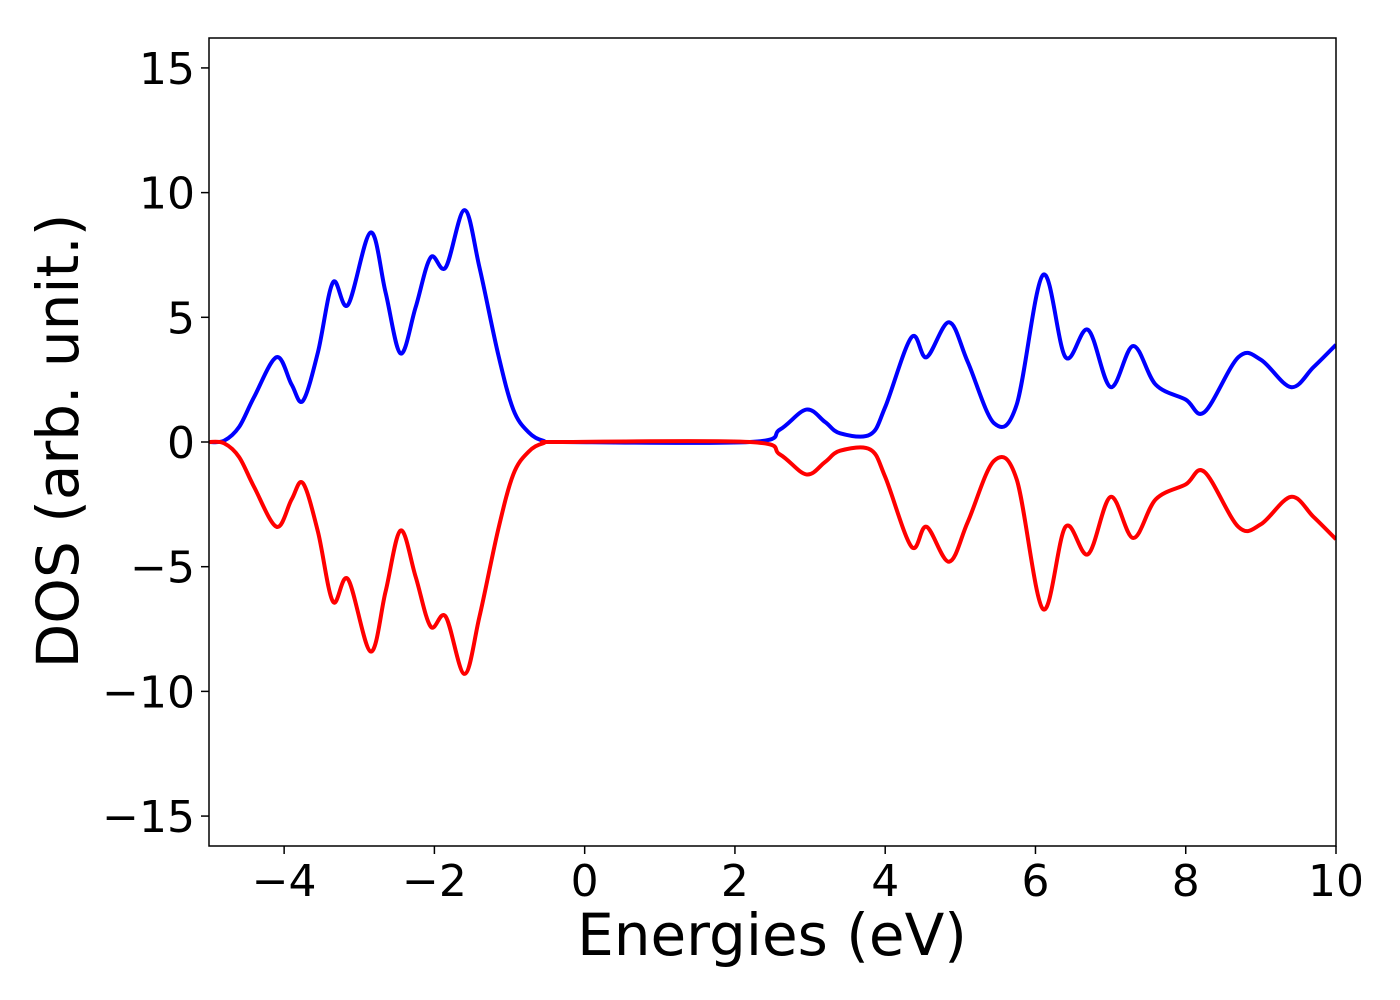 The width and height of the screenshot is (1400, 1000). What do you see at coordinates (585, 881) in the screenshot?
I see `x-tick-label: 0` at bounding box center [585, 881].